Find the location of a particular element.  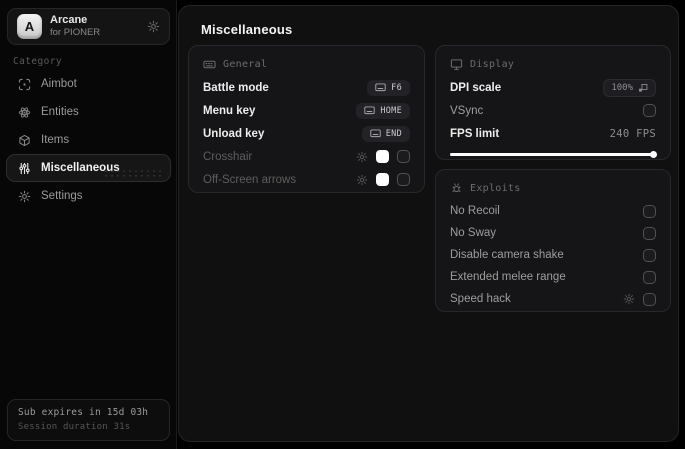

session-duration-text: Session duration 31s is located at coordinates (74, 427).